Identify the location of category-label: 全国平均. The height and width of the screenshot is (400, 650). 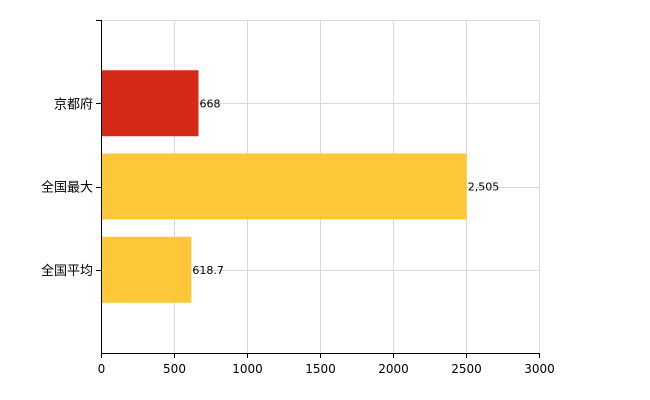
(67, 271).